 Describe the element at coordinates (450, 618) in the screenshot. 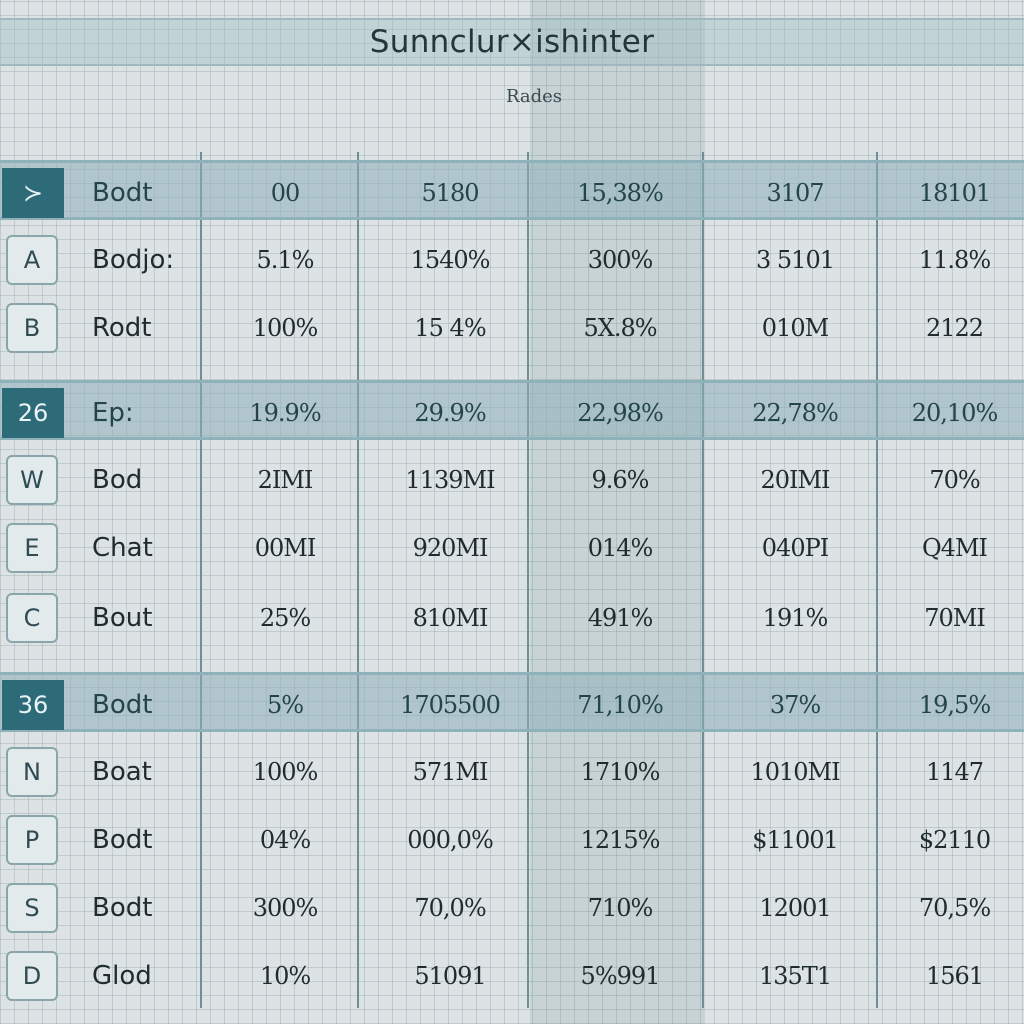

I see `table-cell: 810MI` at that location.